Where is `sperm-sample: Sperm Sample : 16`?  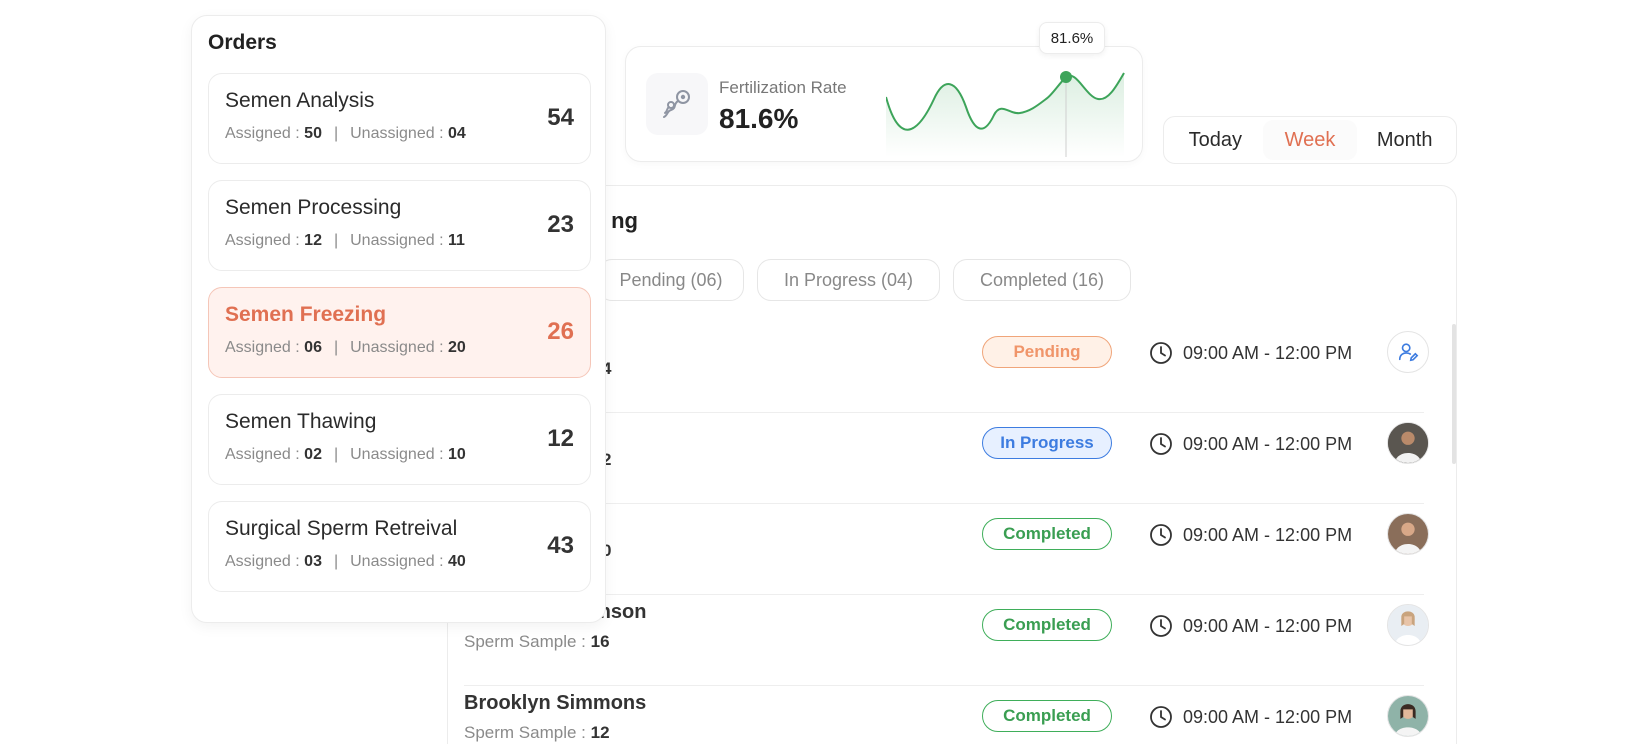 sperm-sample: Sperm Sample : 16 is located at coordinates (537, 641).